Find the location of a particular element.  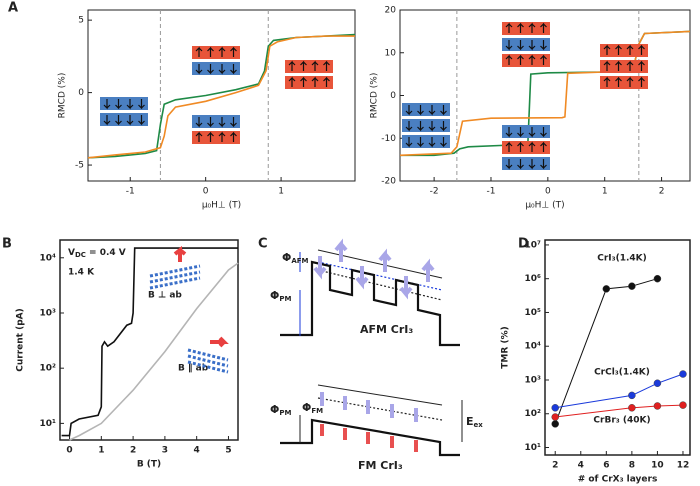

panel-label: C is located at coordinates (263, 244).